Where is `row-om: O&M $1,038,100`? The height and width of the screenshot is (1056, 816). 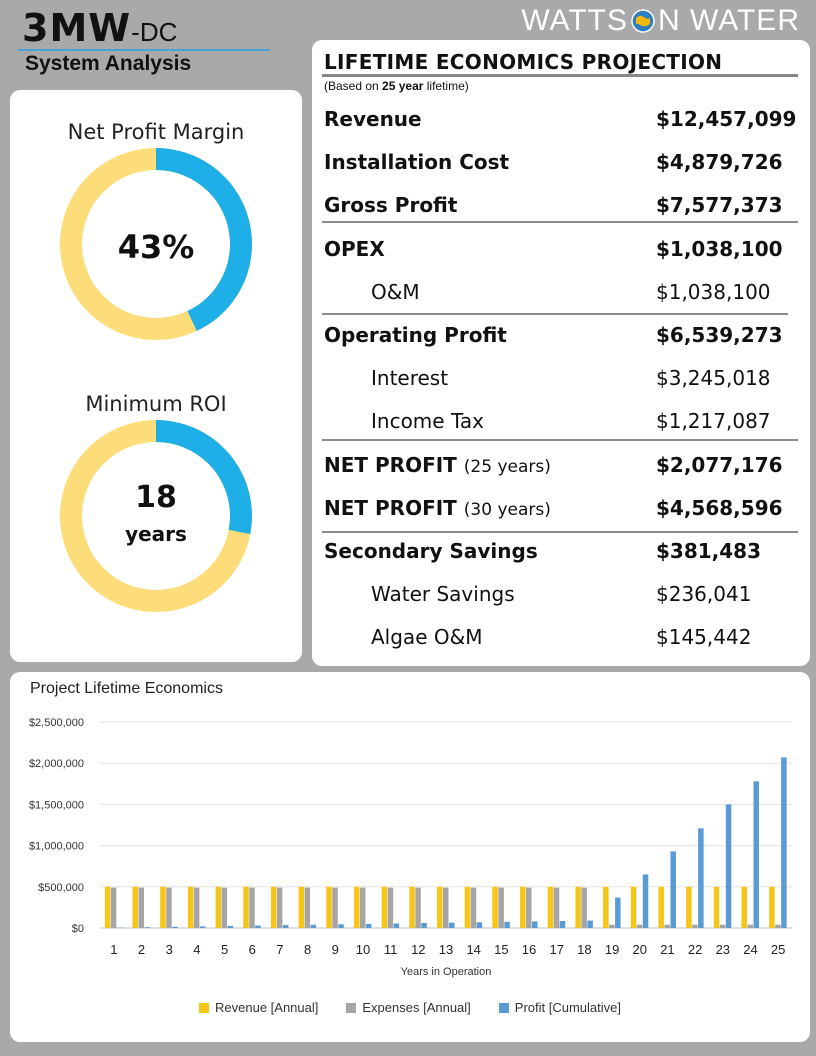
row-om: O&M $1,038,100 is located at coordinates (561, 291).